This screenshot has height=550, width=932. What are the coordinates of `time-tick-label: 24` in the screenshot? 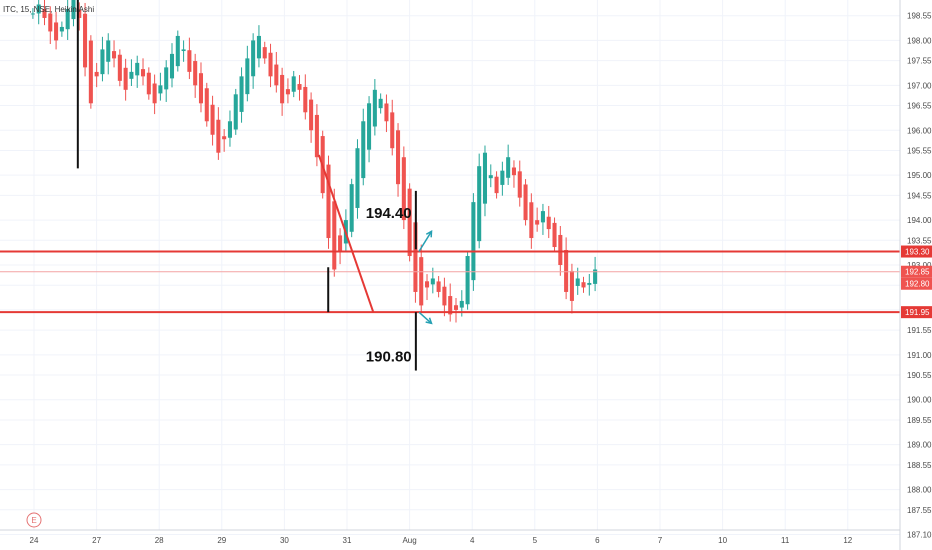 It's located at (34, 540).